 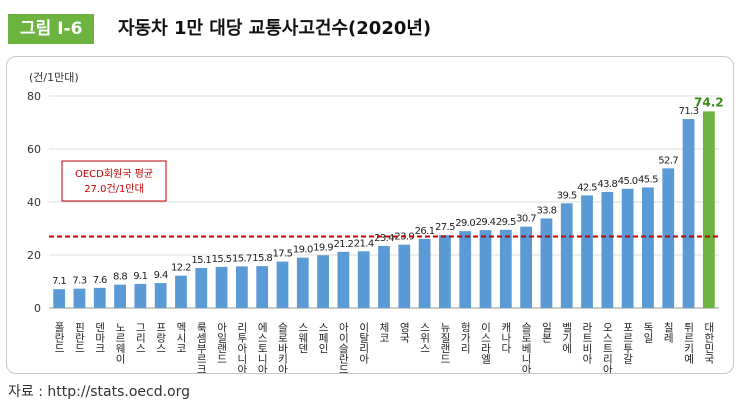 What do you see at coordinates (506, 338) in the screenshot?
I see `category-label: 캐나다` at bounding box center [506, 338].